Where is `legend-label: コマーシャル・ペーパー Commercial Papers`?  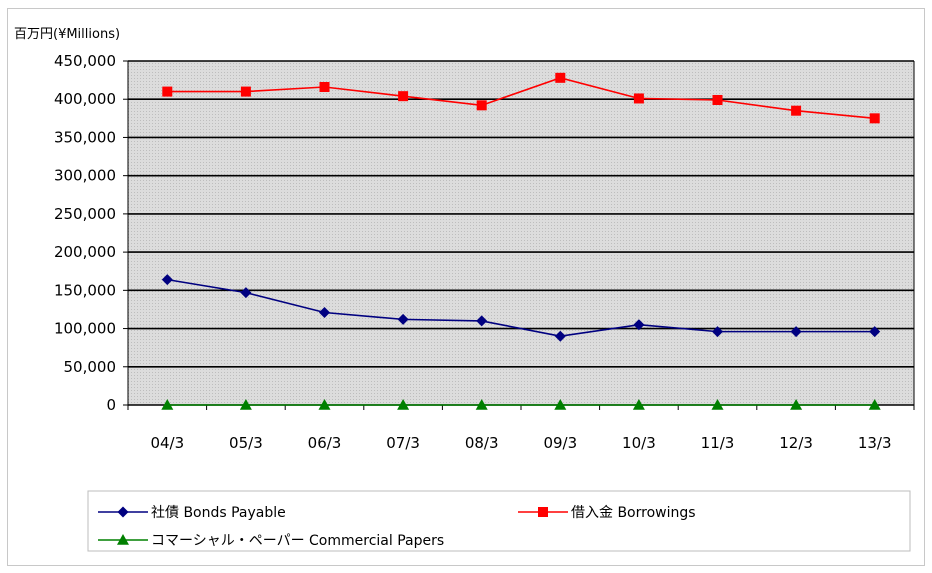
legend-label: コマーシャル・ペーパー Commercial Papers is located at coordinates (297, 541).